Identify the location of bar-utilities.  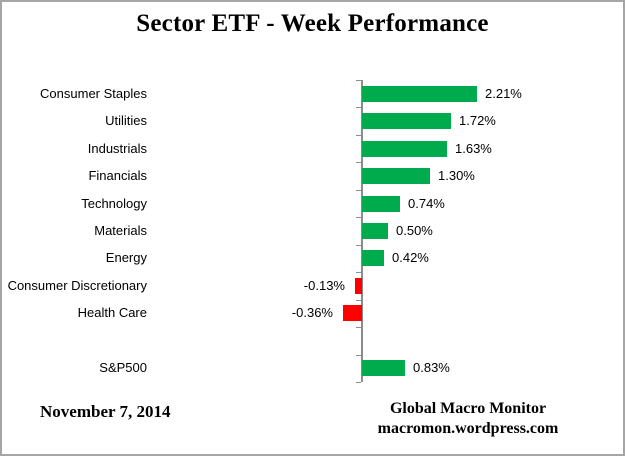
(406, 121).